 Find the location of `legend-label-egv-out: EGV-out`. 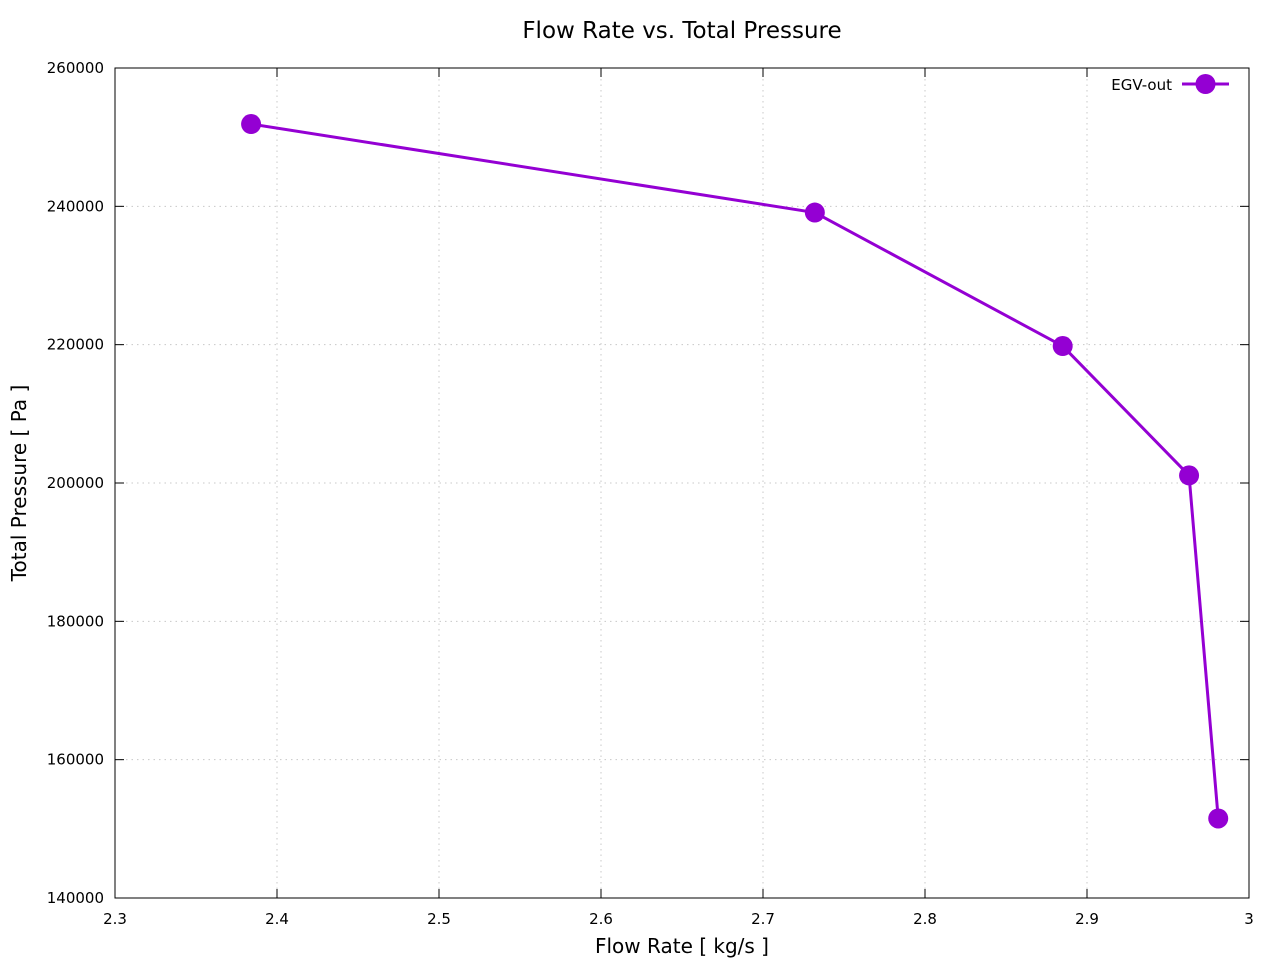

legend-label-egv-out: EGV-out is located at coordinates (1141, 85).